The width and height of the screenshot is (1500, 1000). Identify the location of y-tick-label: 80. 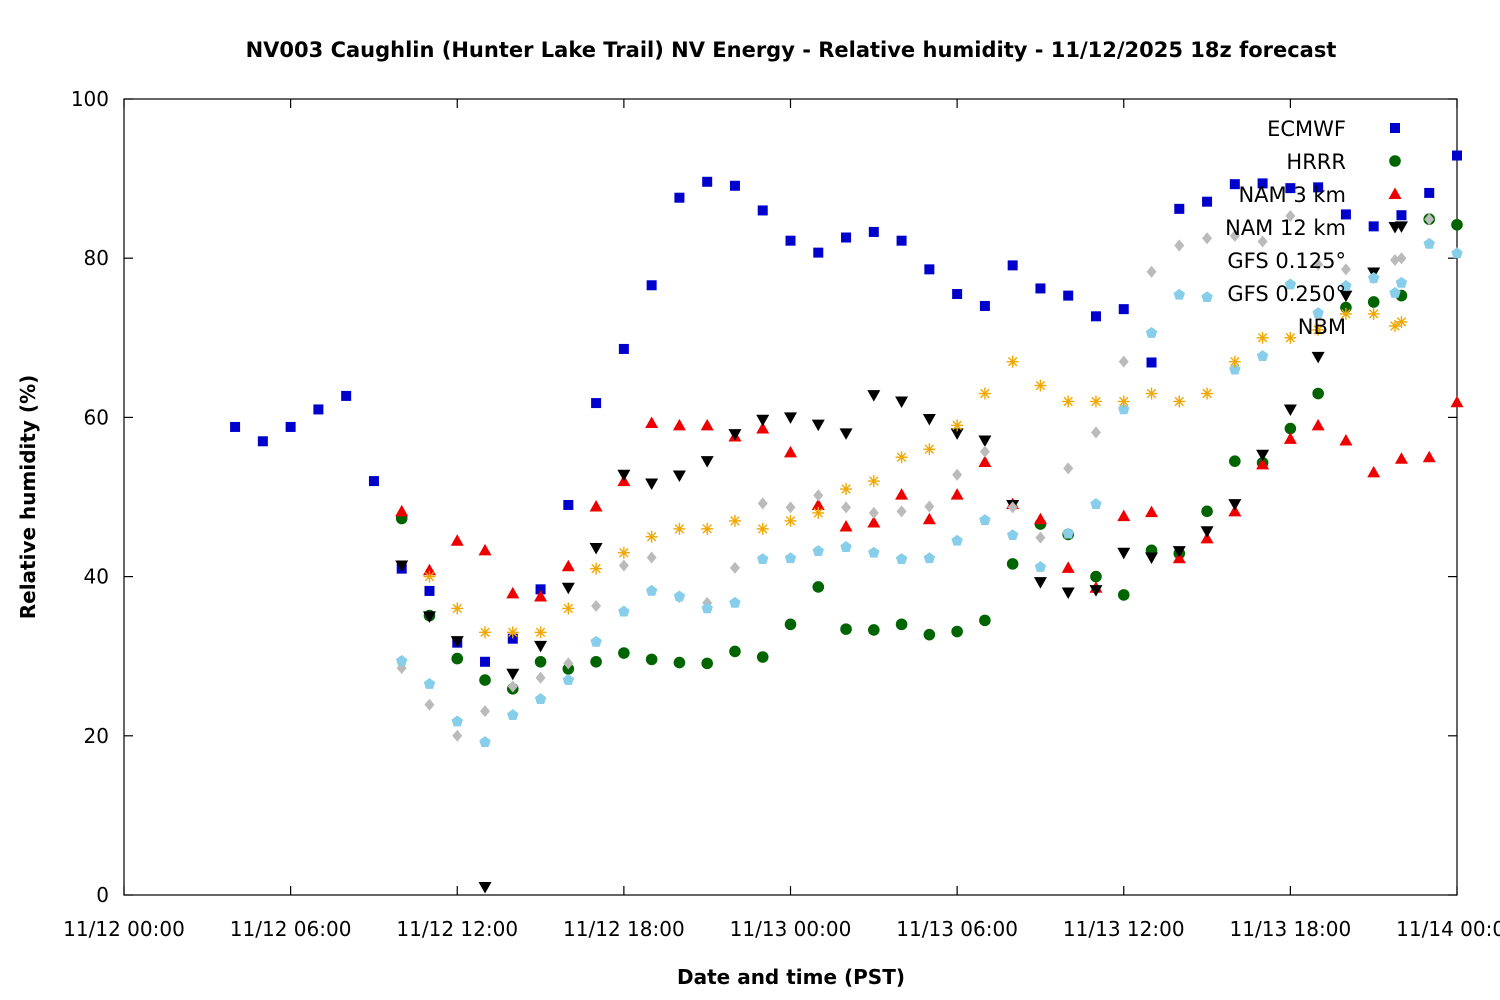
(96, 258).